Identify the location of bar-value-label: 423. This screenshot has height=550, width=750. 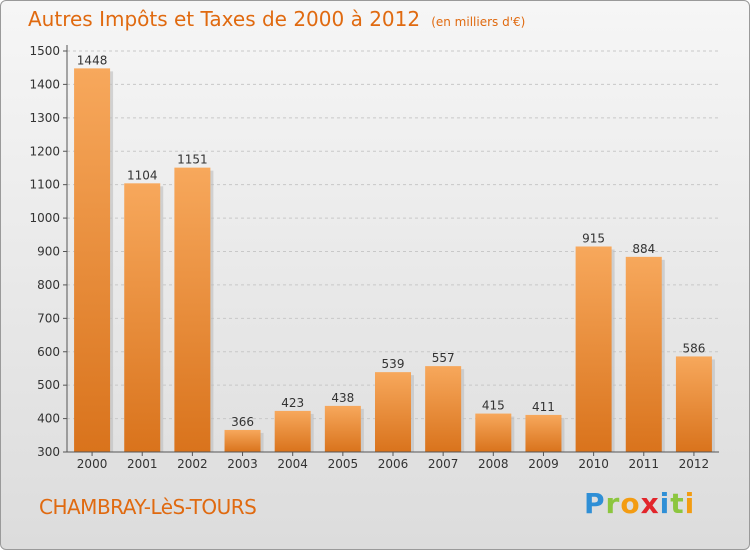
(292, 403).